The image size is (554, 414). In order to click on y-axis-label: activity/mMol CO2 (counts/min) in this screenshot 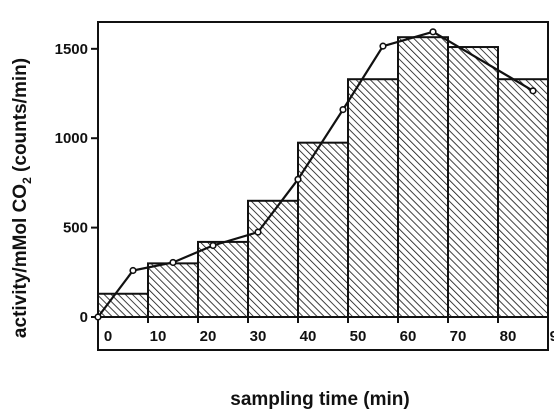, I will do `click(22, 198)`.